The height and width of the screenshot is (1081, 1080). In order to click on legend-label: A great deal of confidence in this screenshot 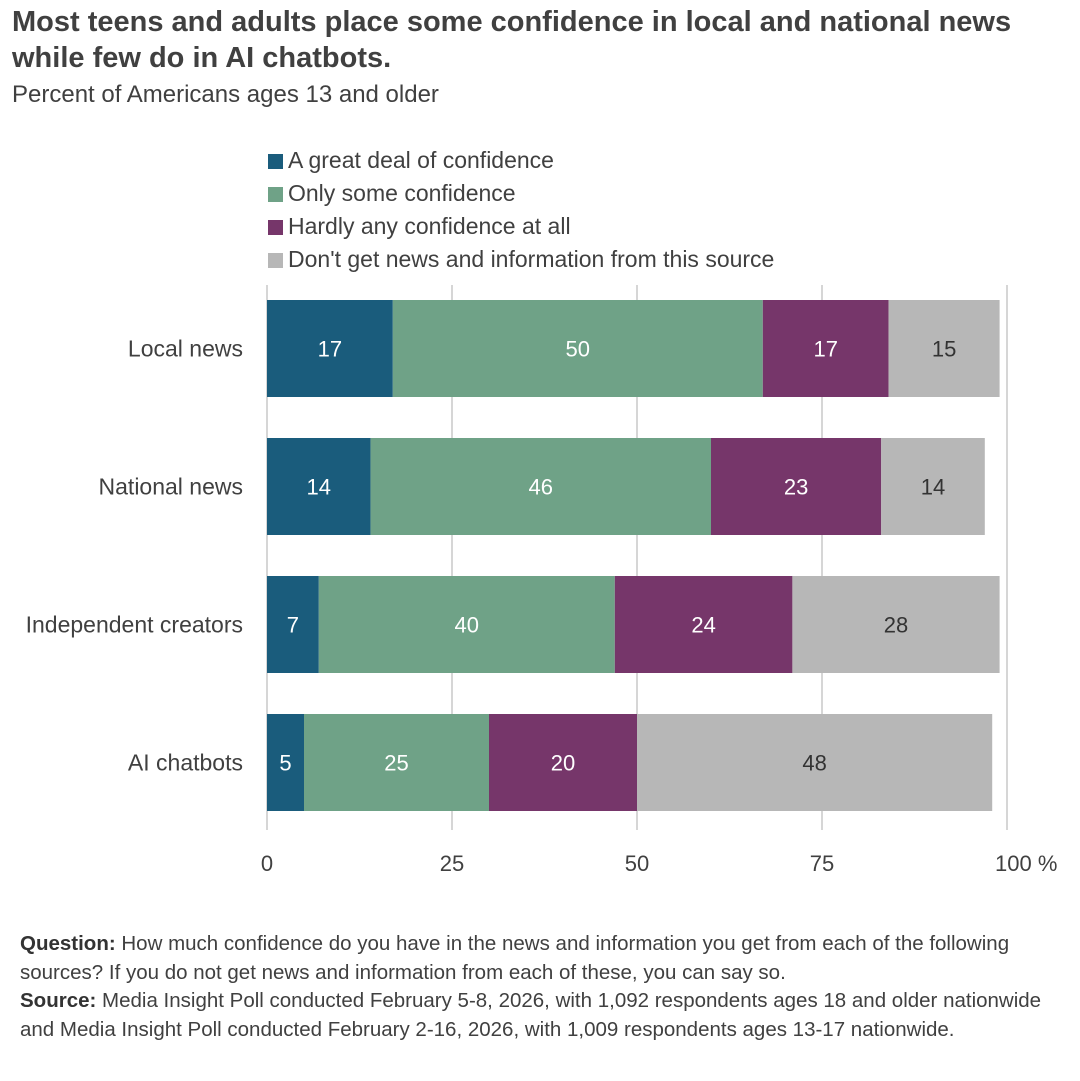, I will do `click(421, 160)`.